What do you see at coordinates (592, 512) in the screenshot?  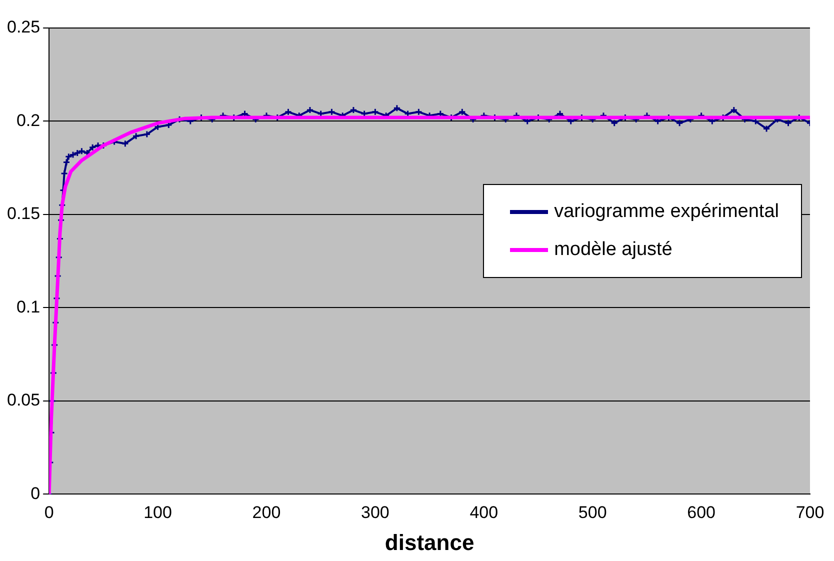 I see `x-tick-label: 500` at bounding box center [592, 512].